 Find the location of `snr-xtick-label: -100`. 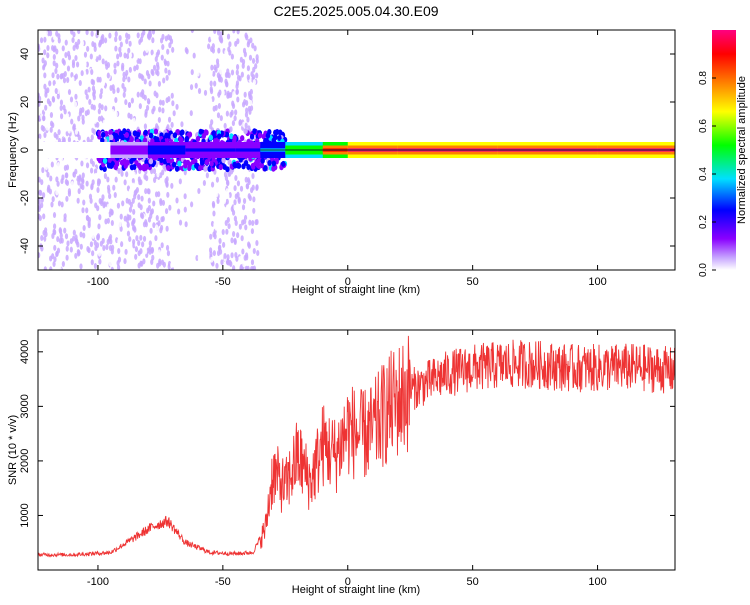

snr-xtick-label: -100 is located at coordinates (98, 582).